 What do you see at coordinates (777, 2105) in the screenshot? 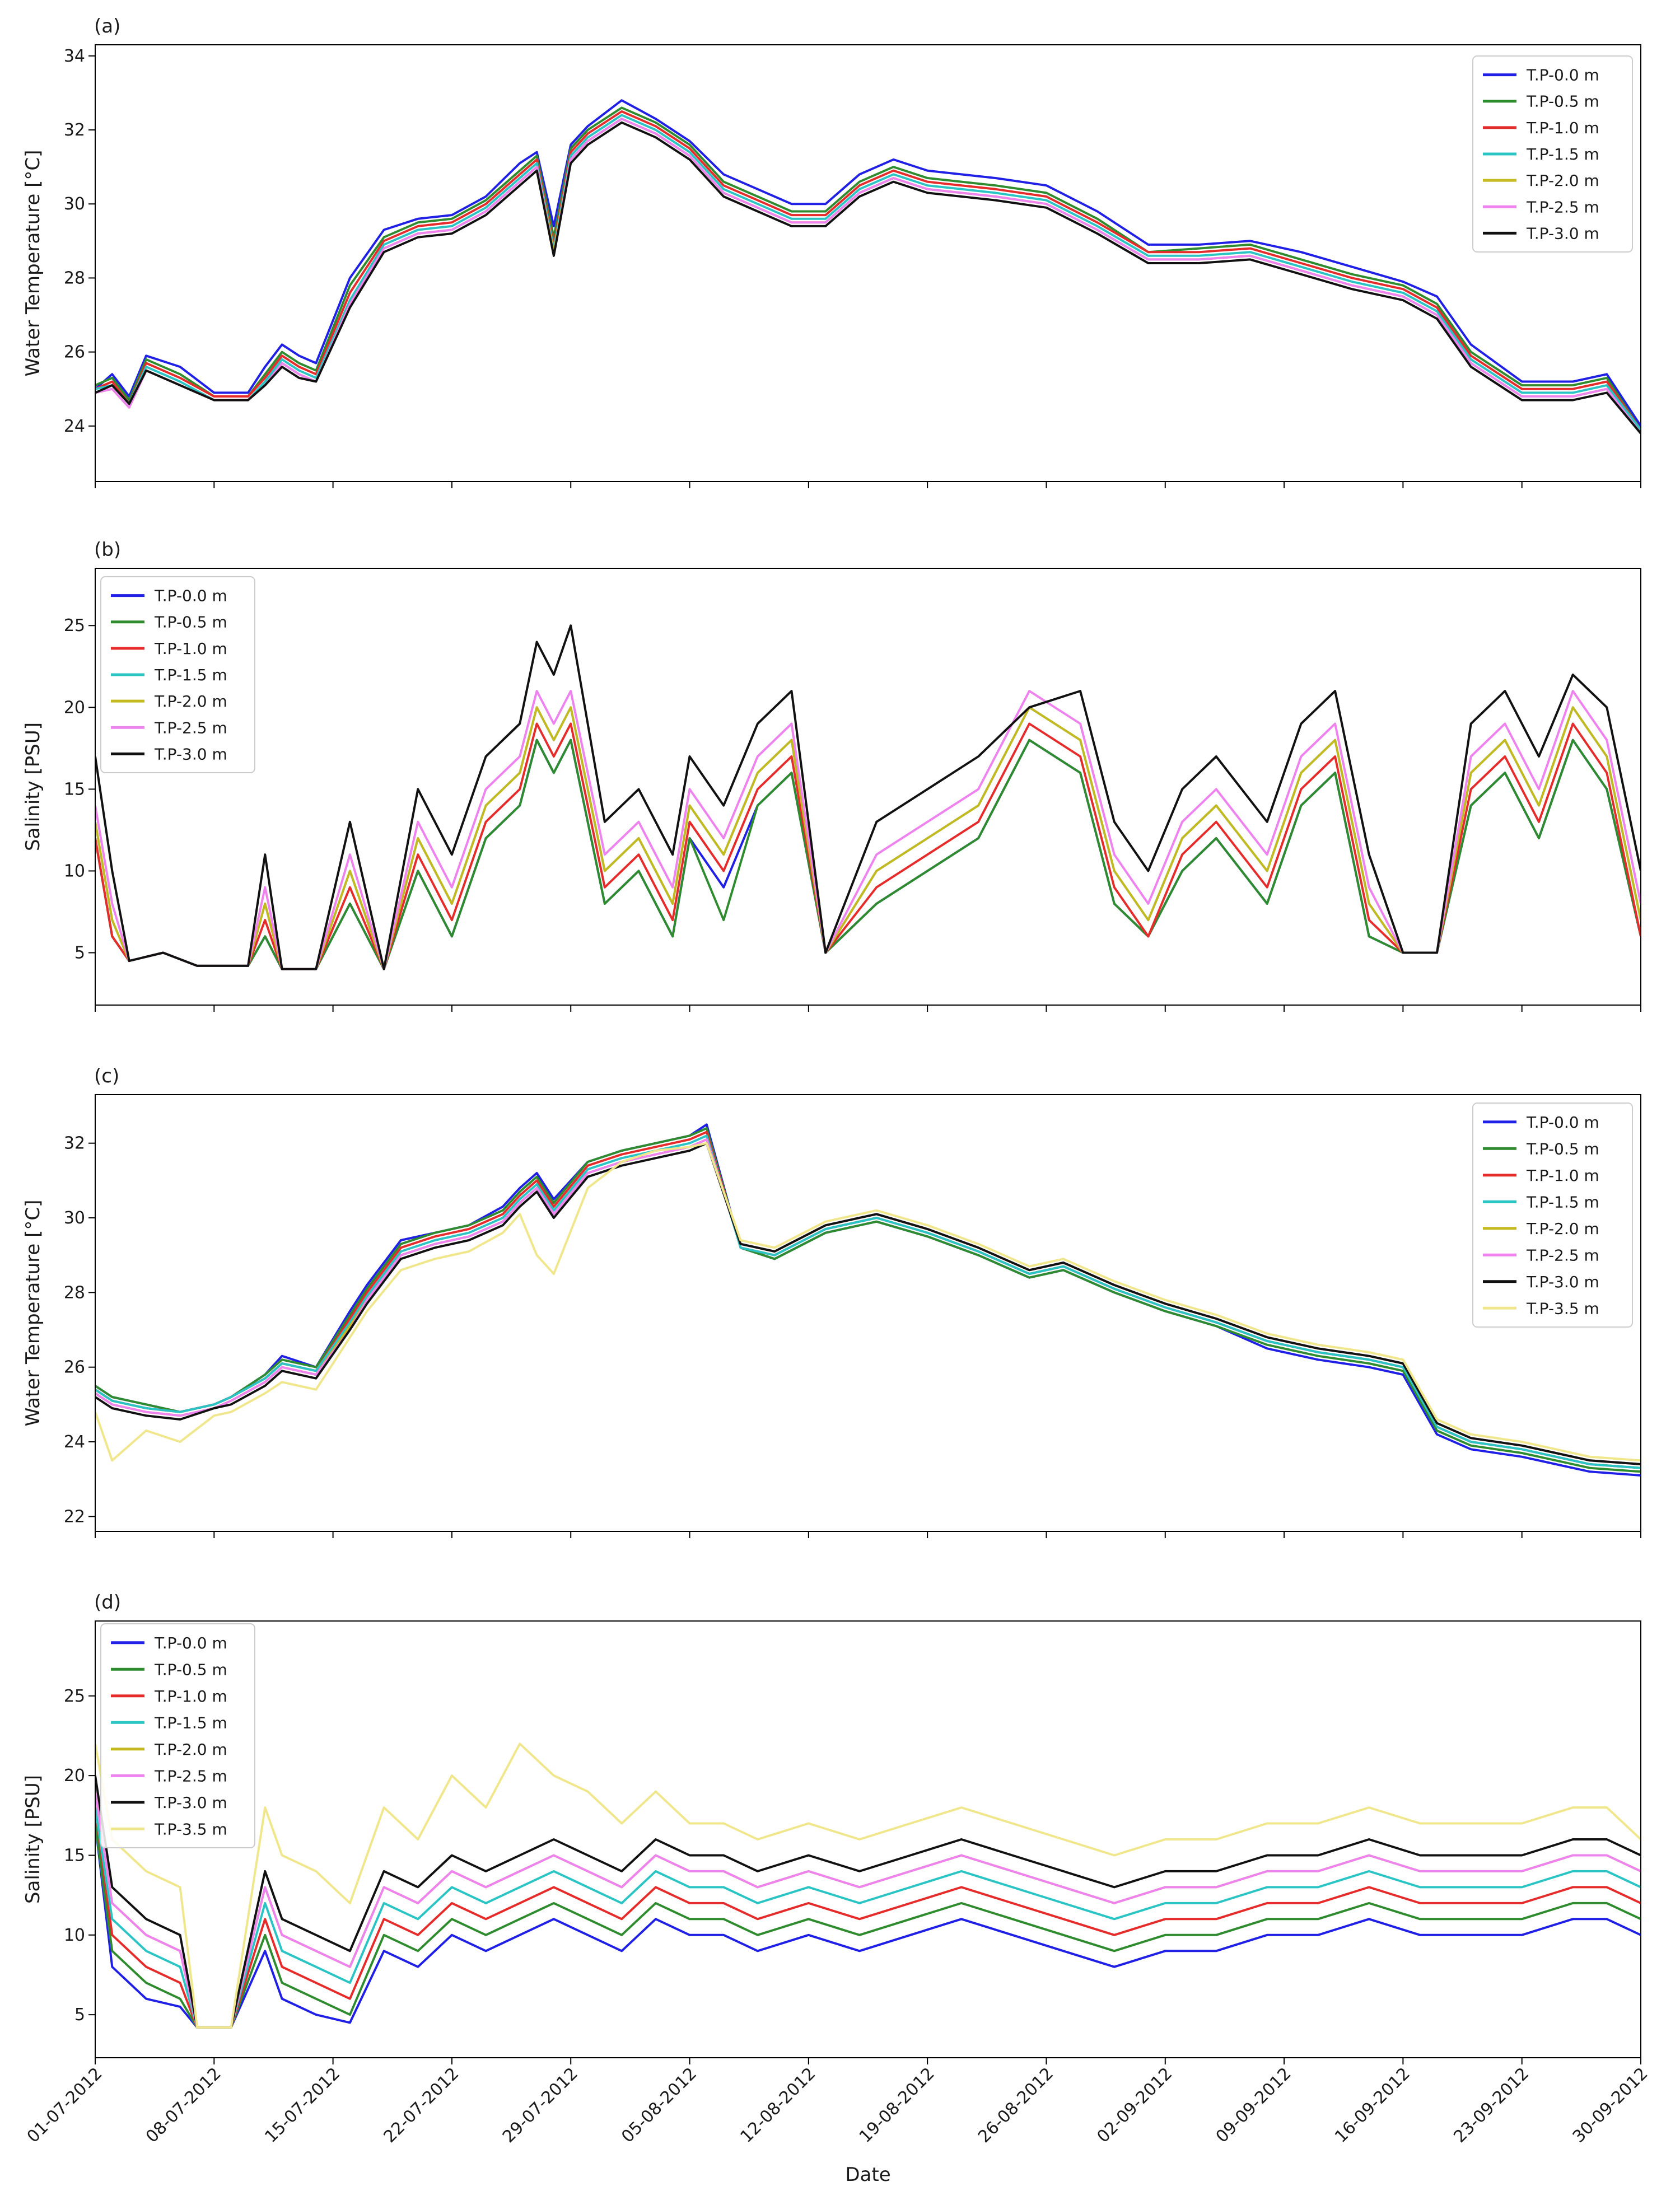
I see `x-tick-label: 12-08-2012` at bounding box center [777, 2105].